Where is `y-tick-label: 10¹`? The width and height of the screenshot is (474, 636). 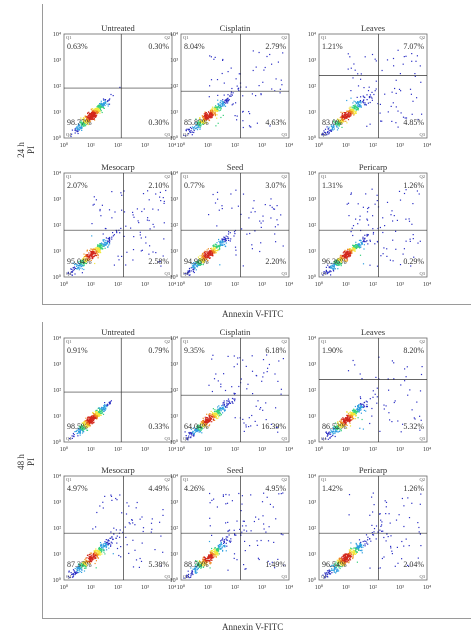
y-tick-label: 10¹ is located at coordinates (174, 113).